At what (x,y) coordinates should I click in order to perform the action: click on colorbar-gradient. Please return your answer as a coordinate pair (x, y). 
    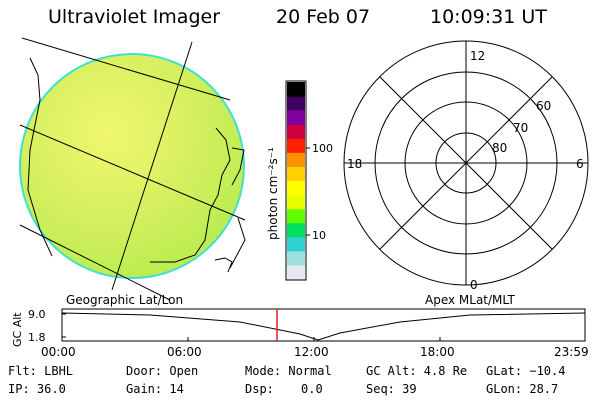
    Looking at the image, I should click on (296, 181).